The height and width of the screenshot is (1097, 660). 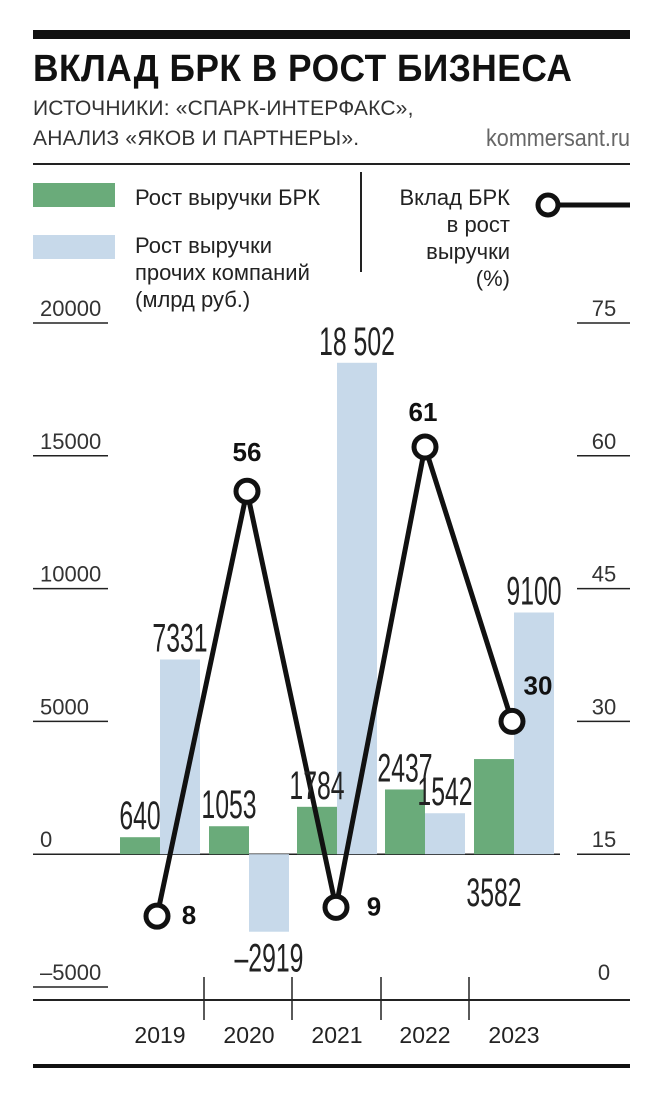 What do you see at coordinates (604, 574) in the screenshot?
I see `right-tick-label: 45` at bounding box center [604, 574].